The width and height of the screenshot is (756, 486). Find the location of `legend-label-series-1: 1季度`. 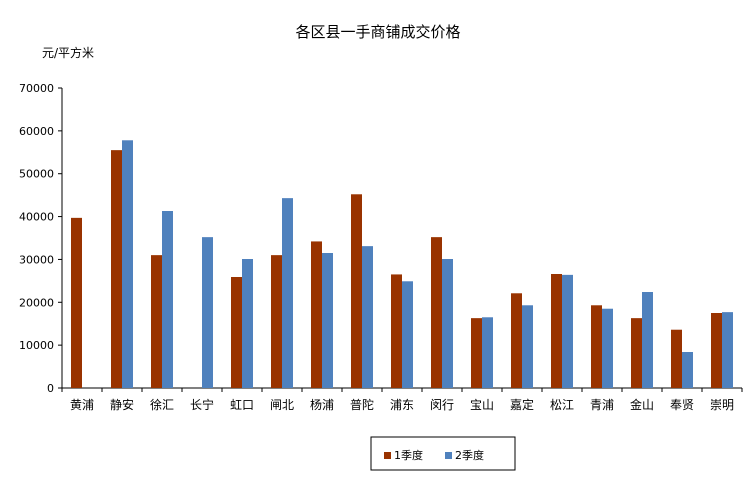

legend-label-series-1: 1季度 is located at coordinates (408, 455).